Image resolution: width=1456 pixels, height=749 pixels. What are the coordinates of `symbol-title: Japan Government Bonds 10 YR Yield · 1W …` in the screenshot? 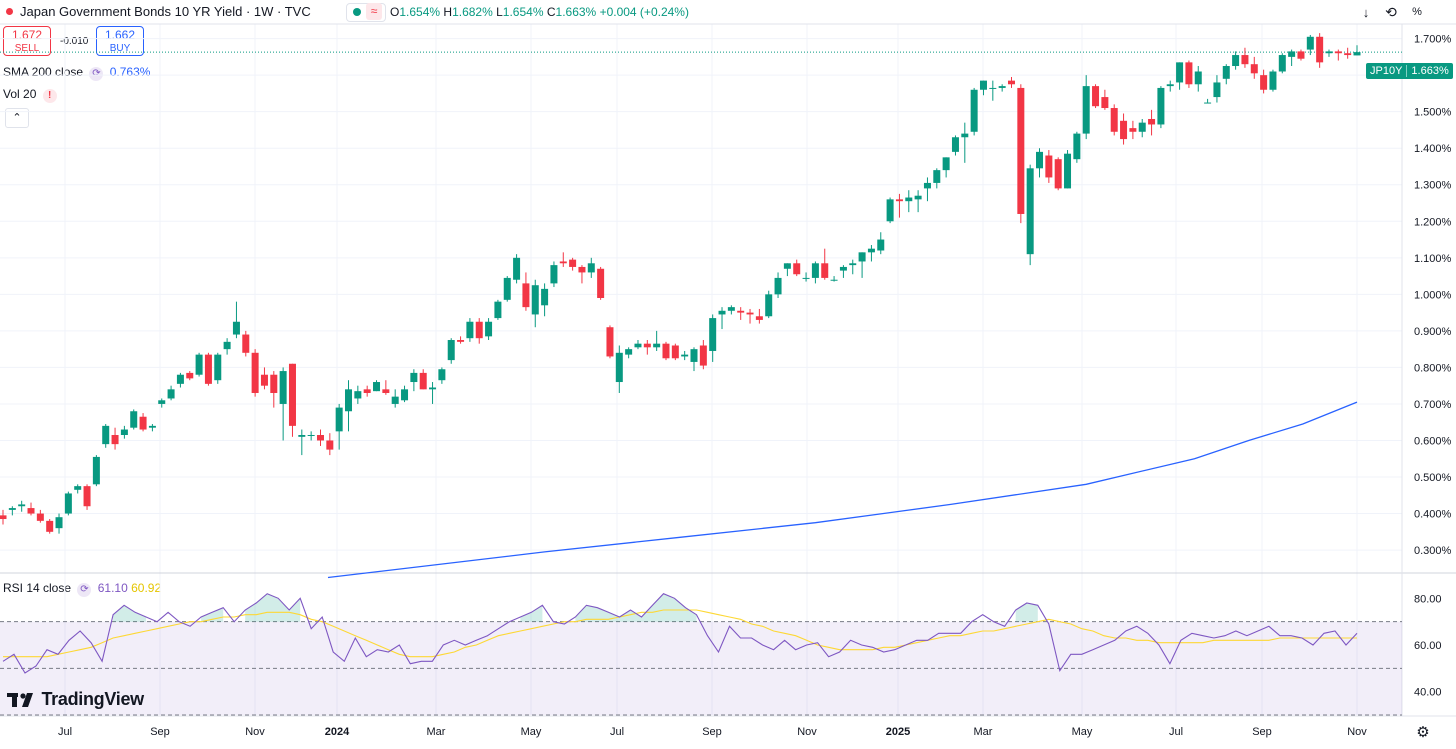 It's located at (165, 11).